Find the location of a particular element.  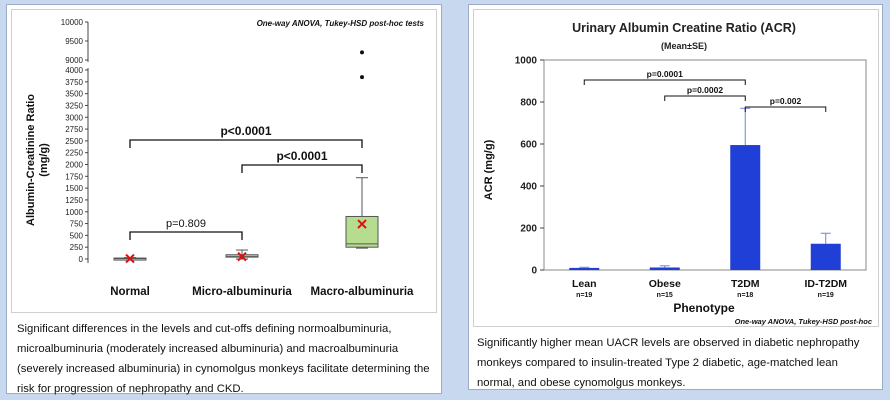

category-label: ID-T2DM is located at coordinates (825, 284).